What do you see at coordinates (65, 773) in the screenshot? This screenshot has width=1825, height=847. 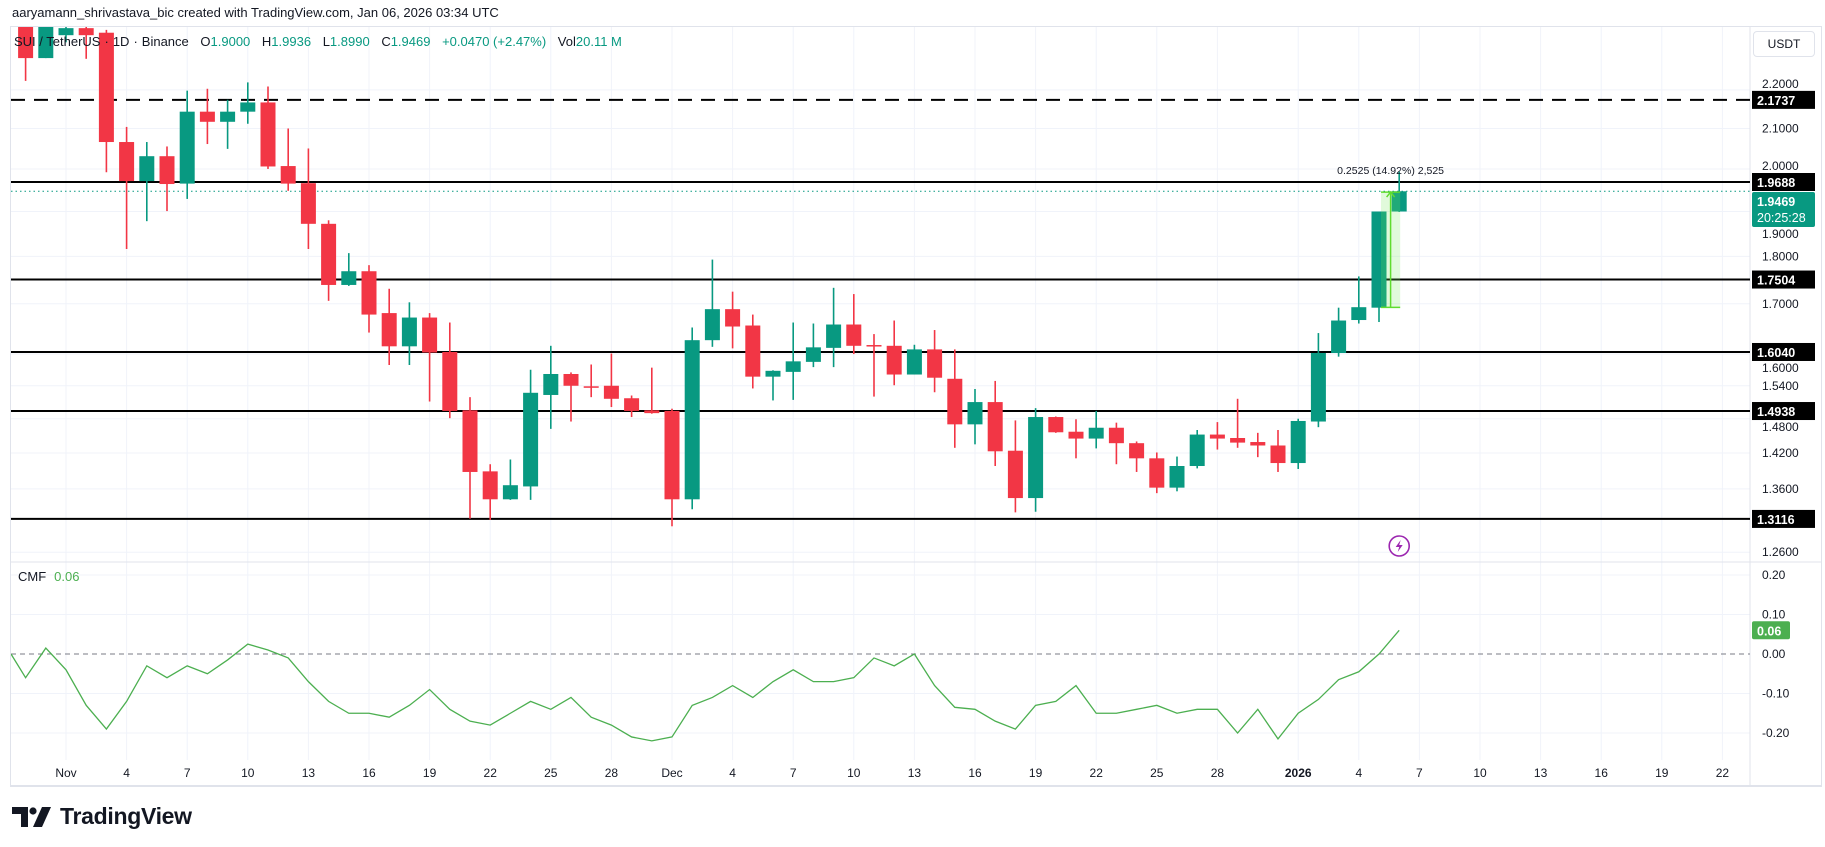 I see `time-label: Nov` at bounding box center [65, 773].